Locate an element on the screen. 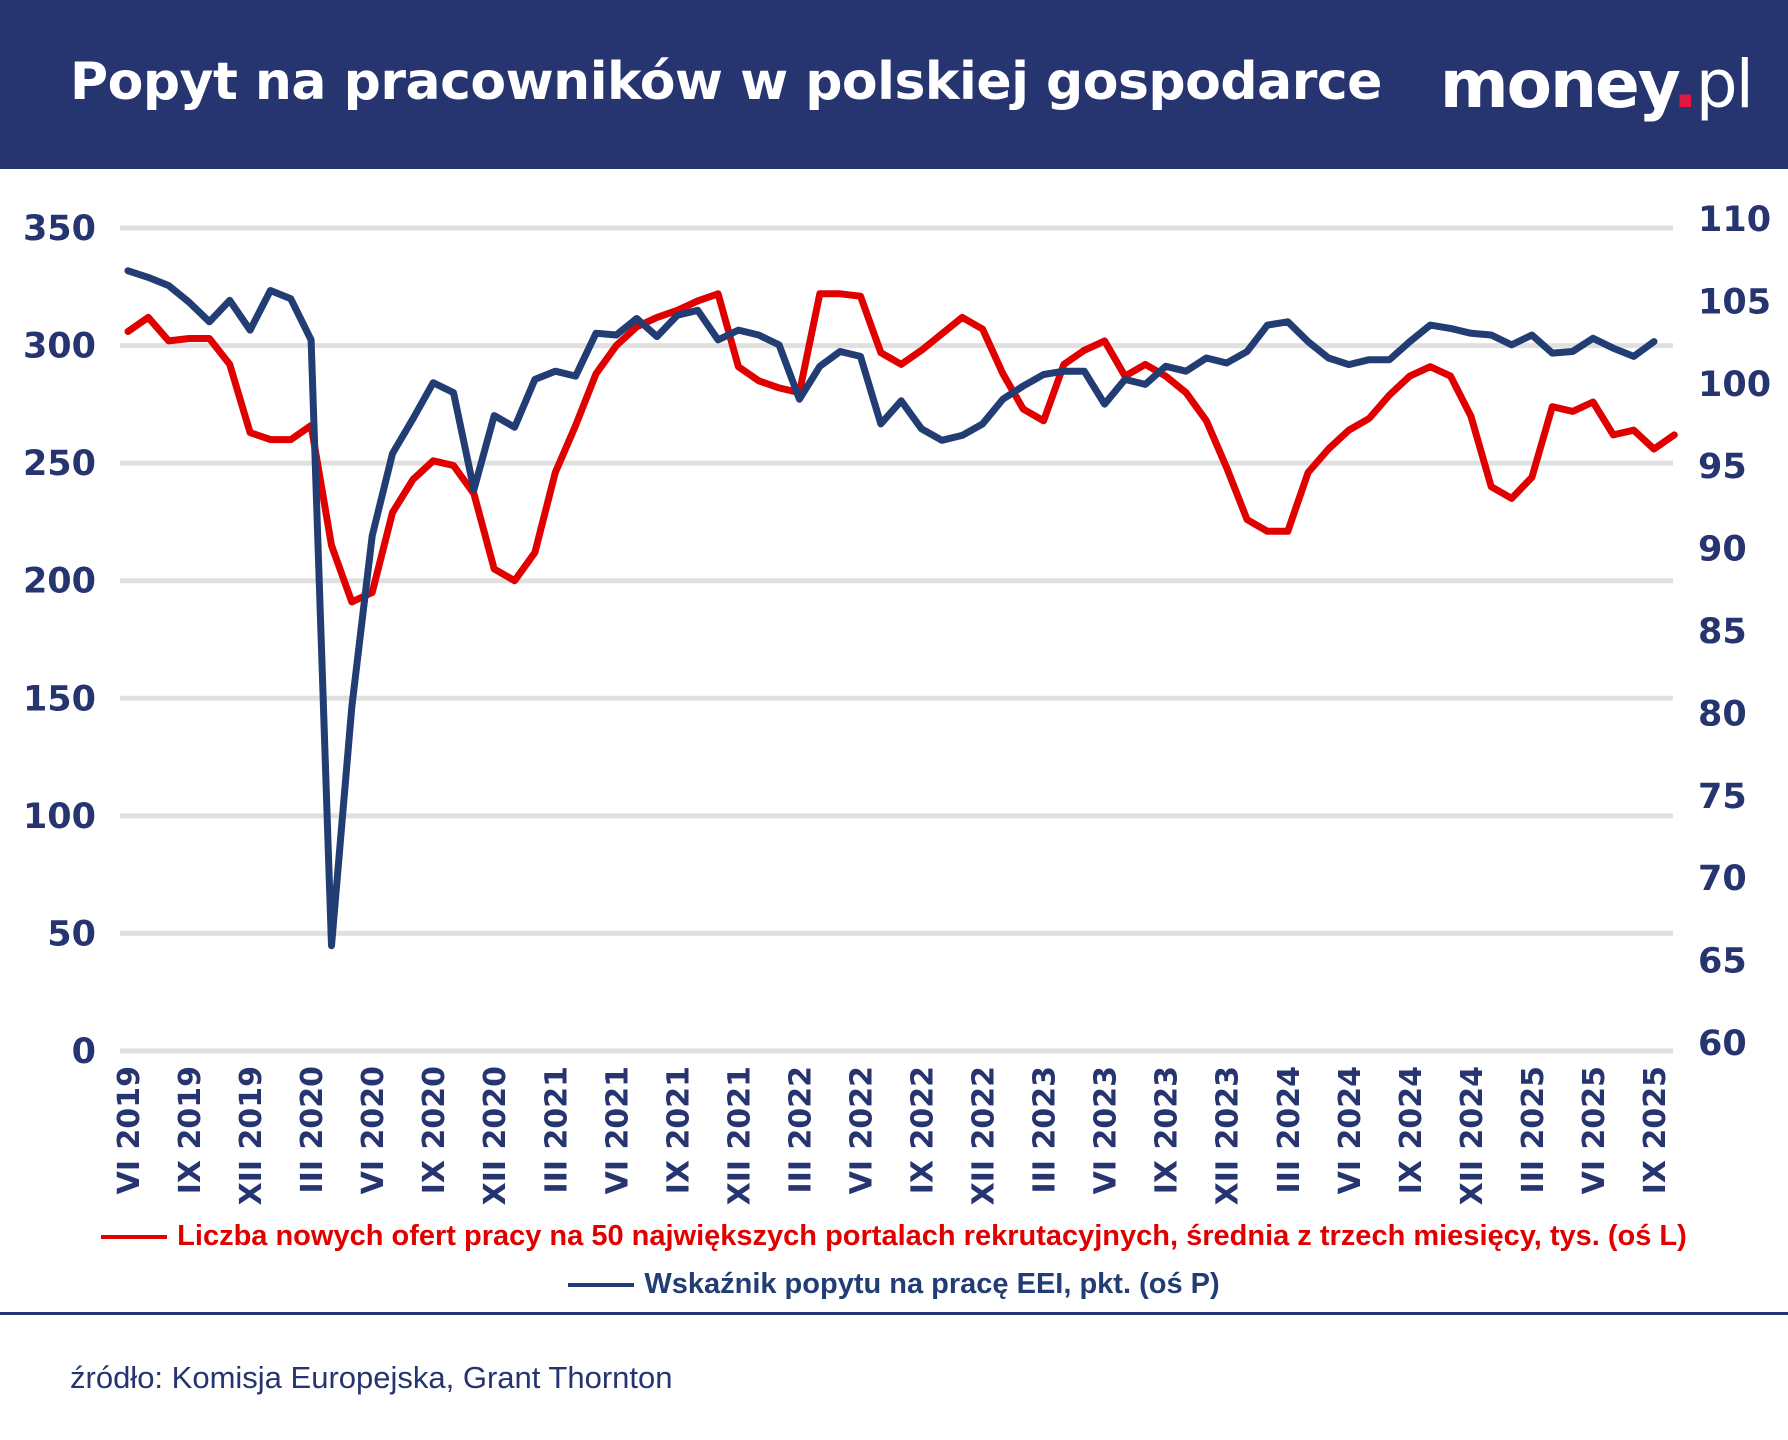  money-pl-logo: money.pl is located at coordinates (1596, 84).